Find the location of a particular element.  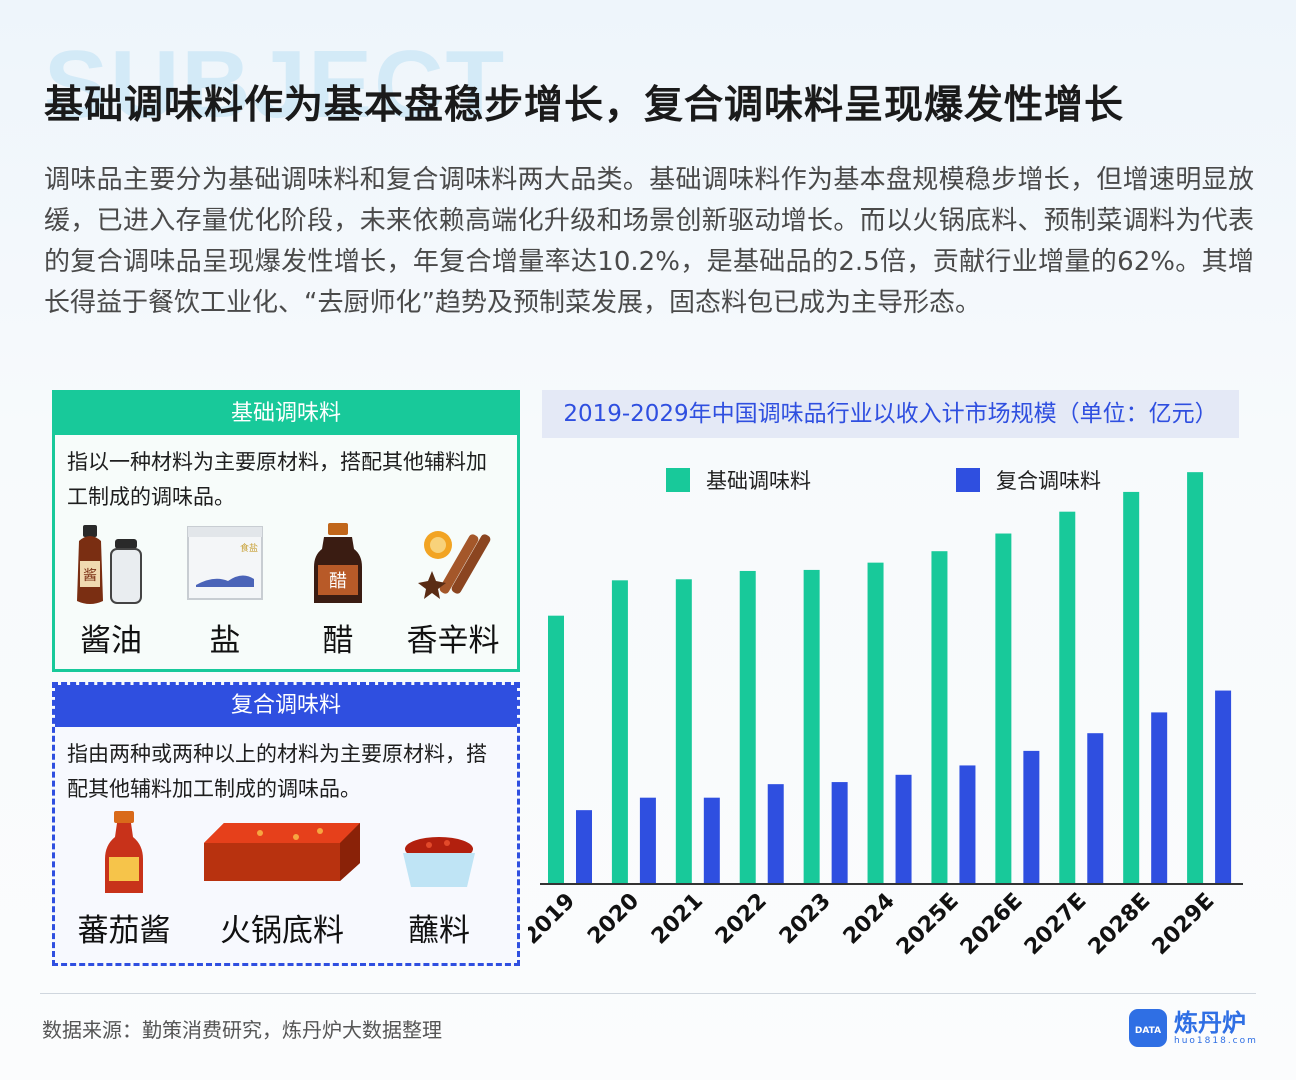

x-tick-2025E: 2025E is located at coordinates (928, 925).